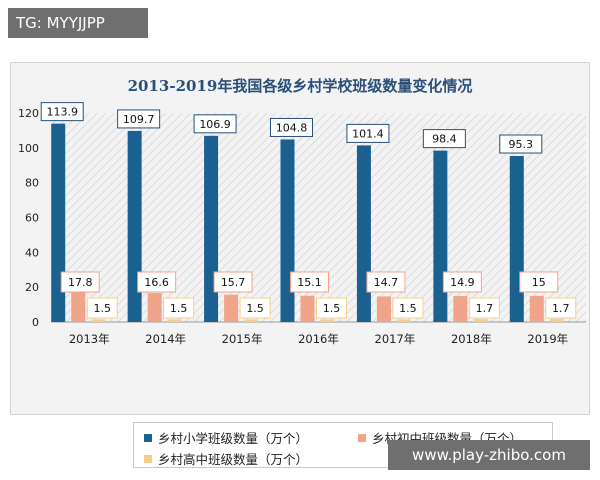 This screenshot has width=600, height=480. I want to click on y-tick-label: 100, so click(28, 148).